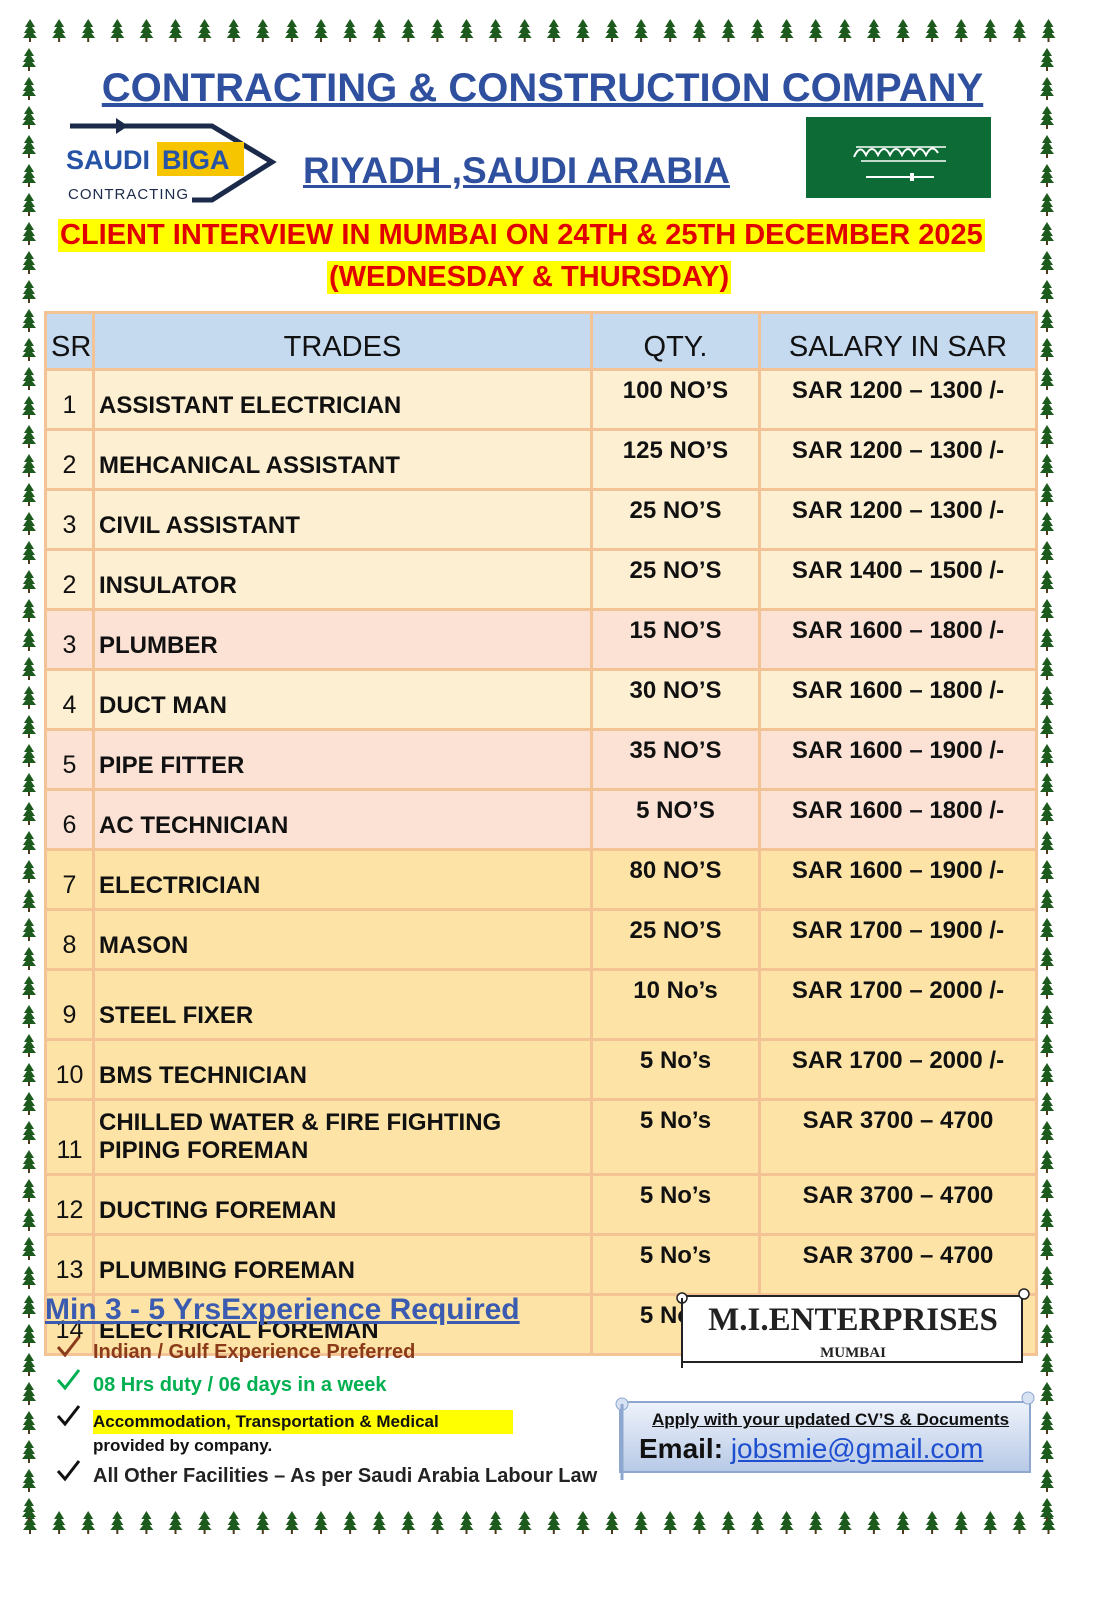  What do you see at coordinates (69, 1264) in the screenshot?
I see `cell-sr: 13` at bounding box center [69, 1264].